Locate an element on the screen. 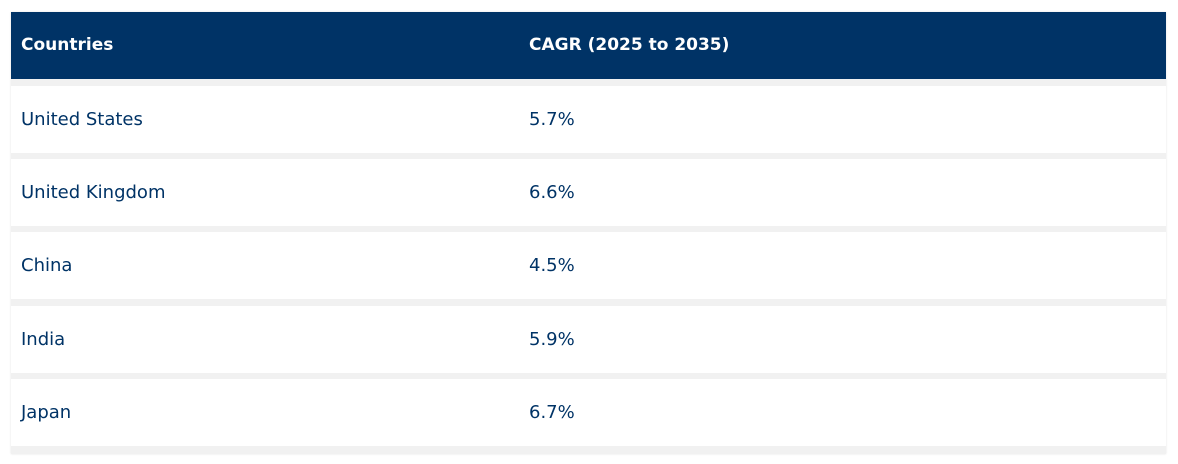  table-row: United Kingdom 6.6% is located at coordinates (588, 192).